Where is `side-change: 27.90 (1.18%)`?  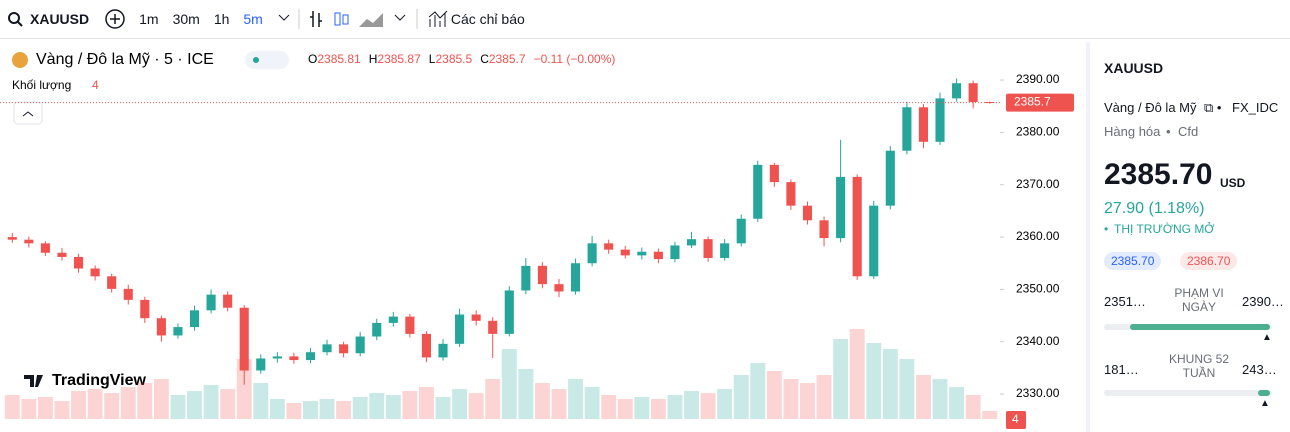
side-change: 27.90 (1.18%) is located at coordinates (1154, 208).